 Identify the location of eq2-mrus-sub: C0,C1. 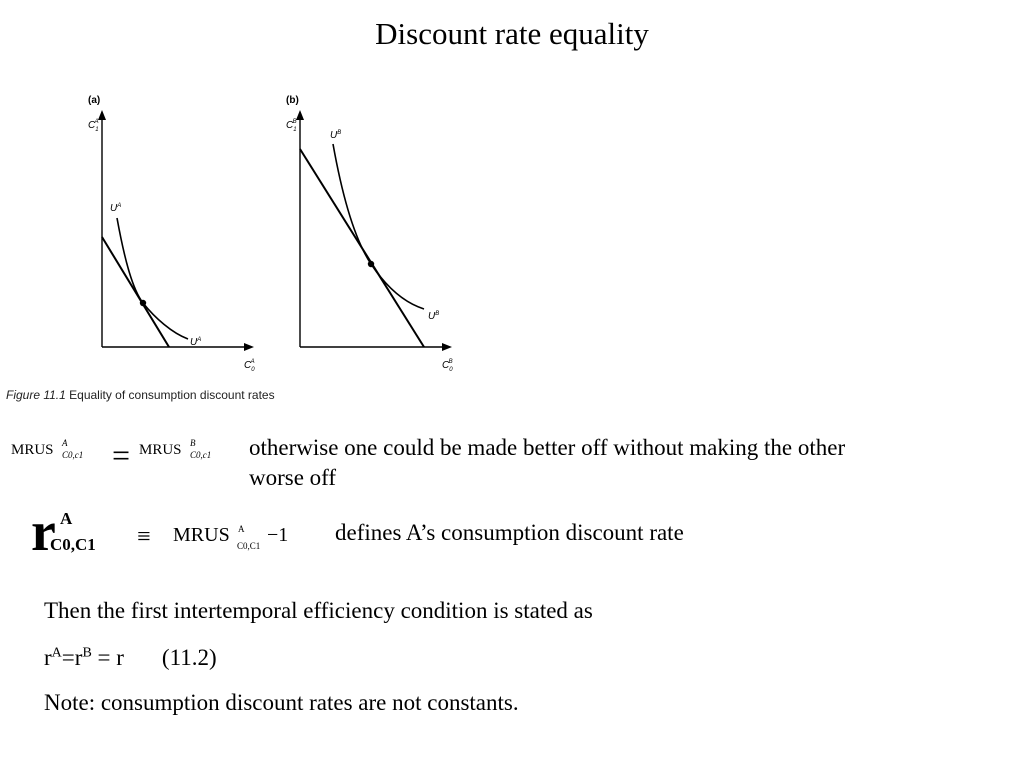
(249, 546).